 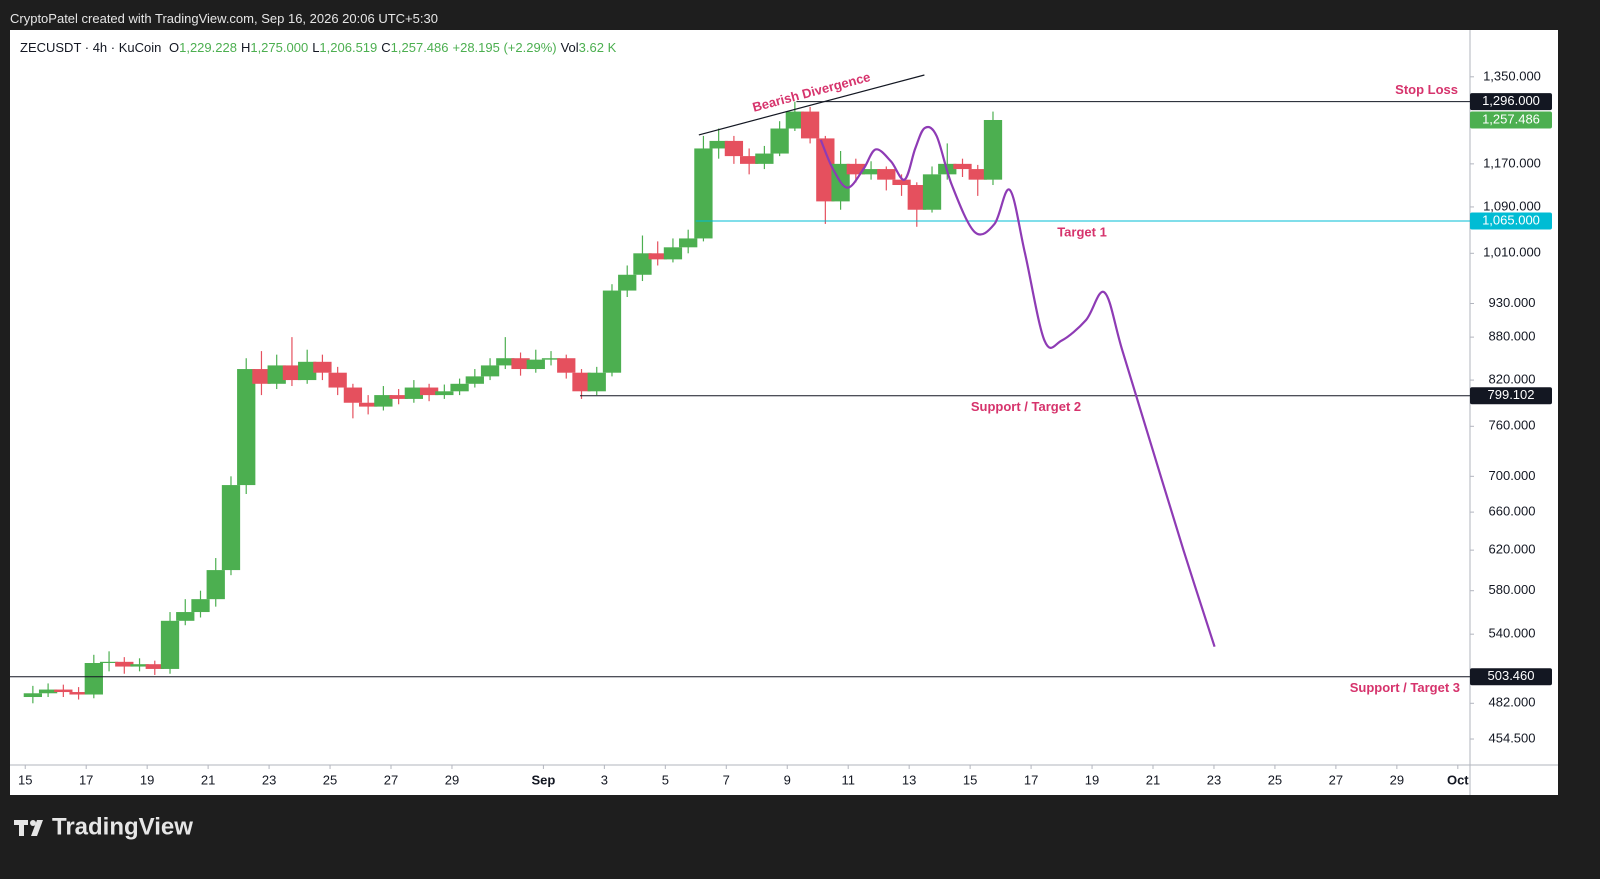 I want to click on y-tick-label: 660.000, so click(x=1512, y=511).